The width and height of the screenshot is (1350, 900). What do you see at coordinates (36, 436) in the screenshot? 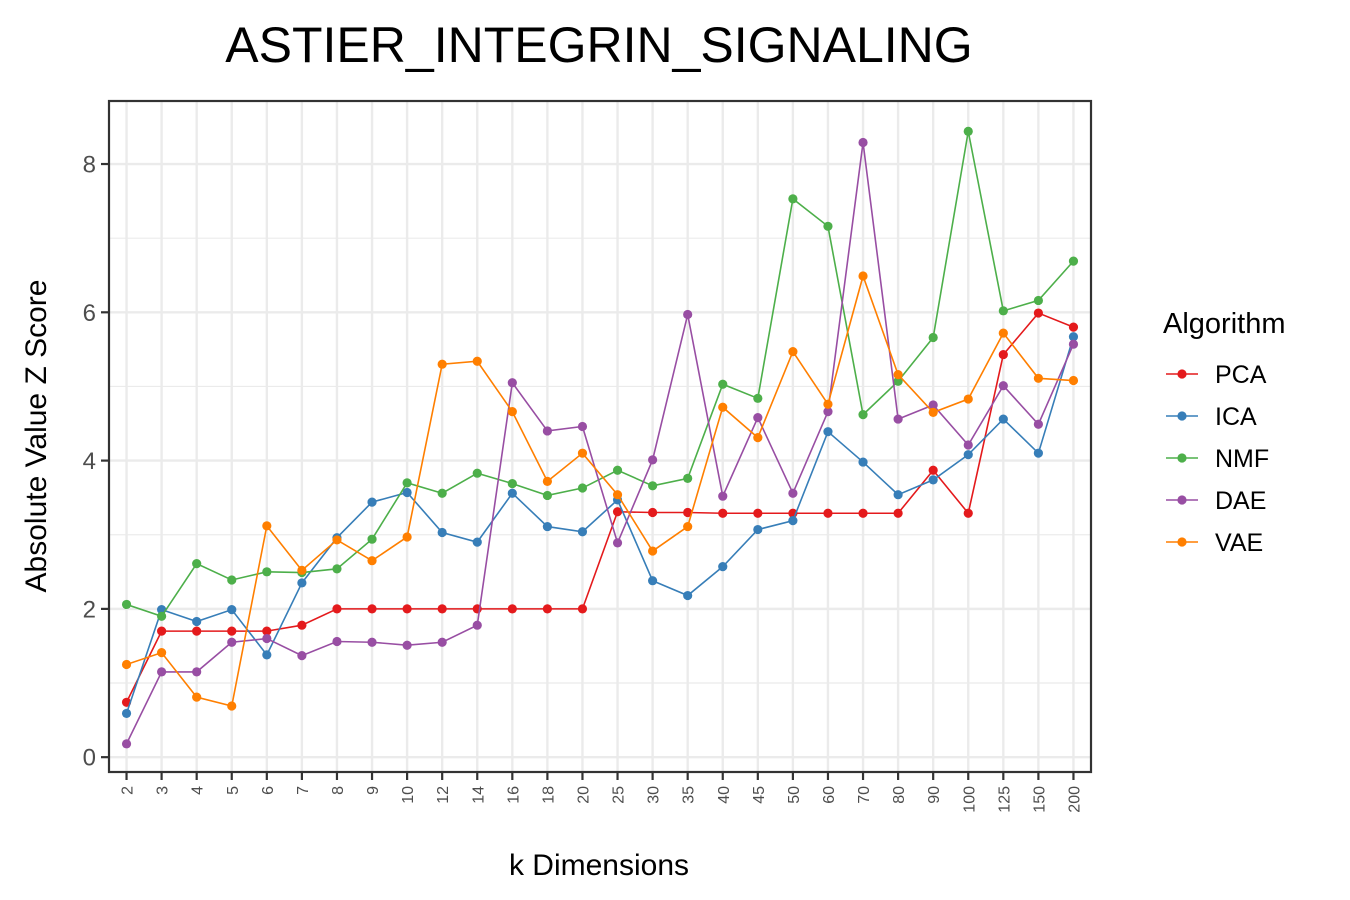
I see `y-axis-title: Absolute Value Z Score` at bounding box center [36, 436].